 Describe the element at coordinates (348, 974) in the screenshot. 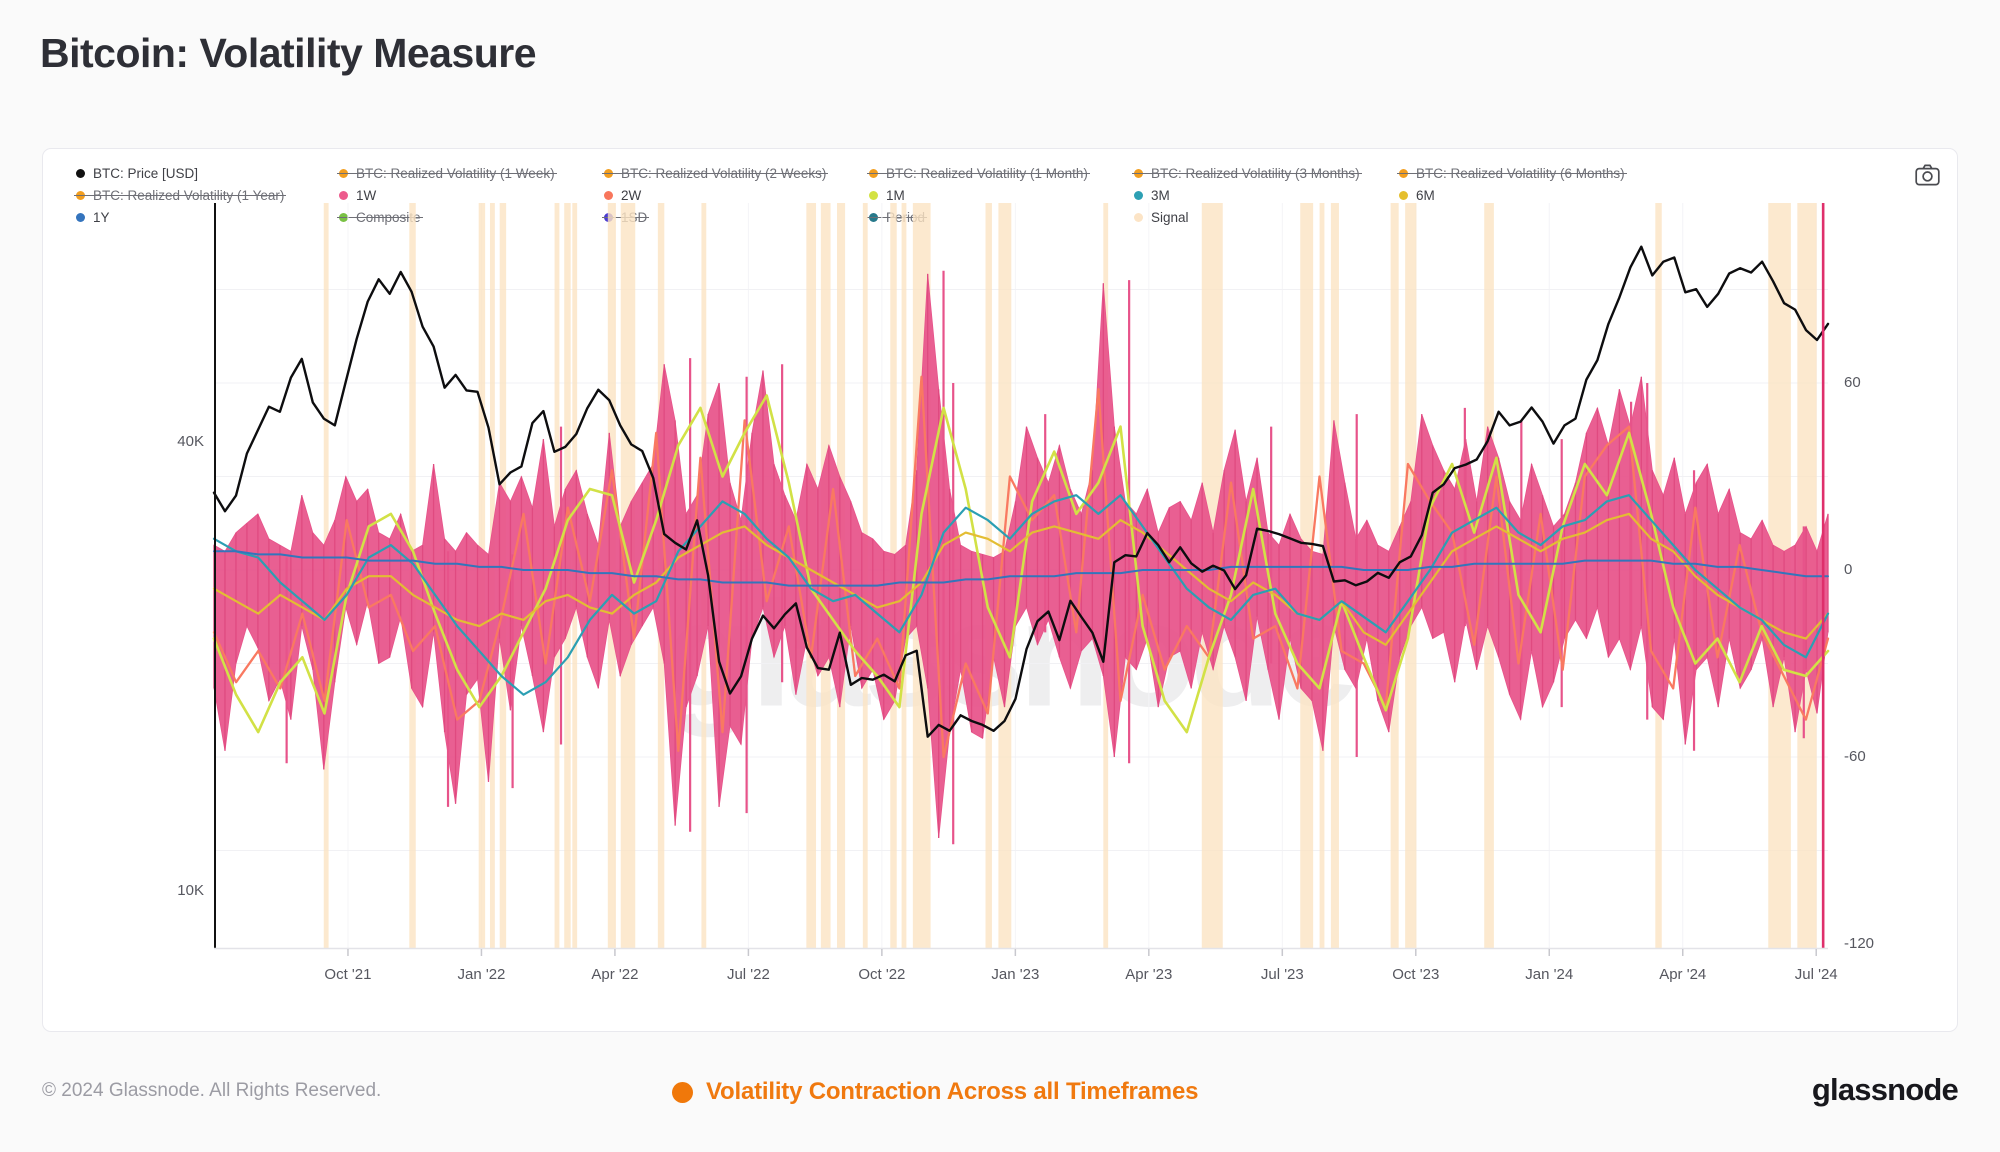

I see `x-axis-tick-label: Oct '21` at that location.